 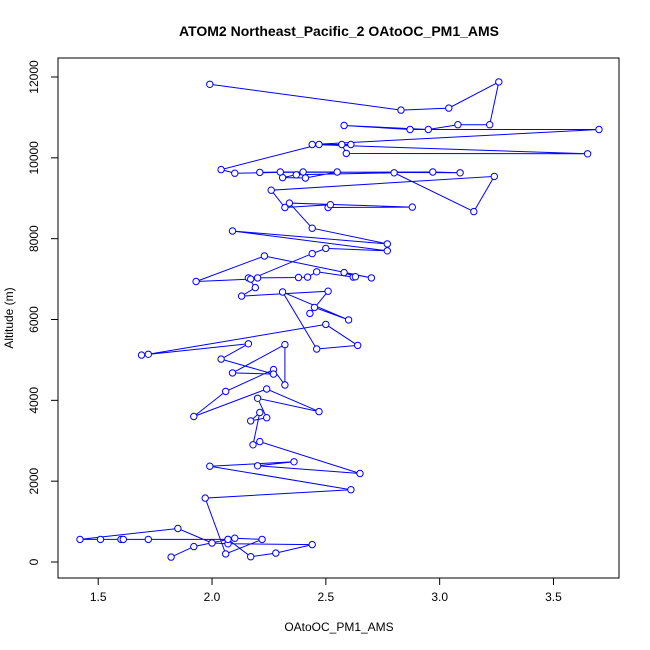 What do you see at coordinates (325, 597) in the screenshot?
I see `x-tick-label: 2.5` at bounding box center [325, 597].